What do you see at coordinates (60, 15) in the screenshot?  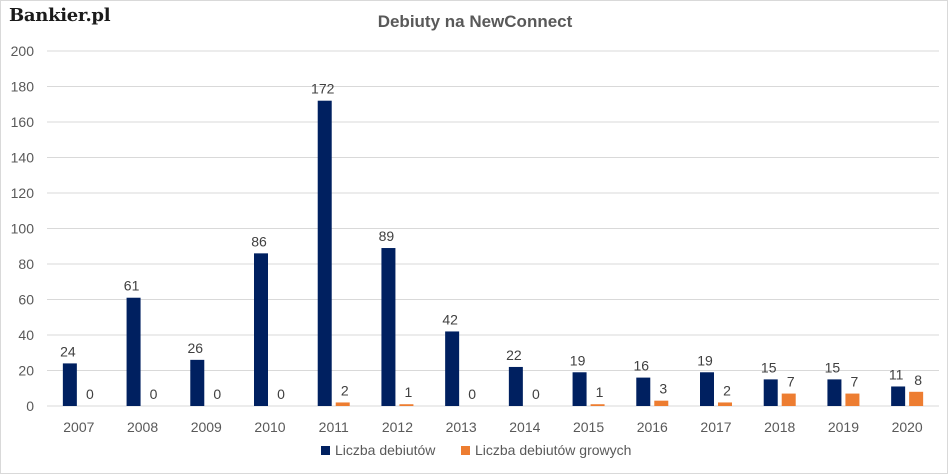 I see `brand-logo: Bankier.pl` at bounding box center [60, 15].